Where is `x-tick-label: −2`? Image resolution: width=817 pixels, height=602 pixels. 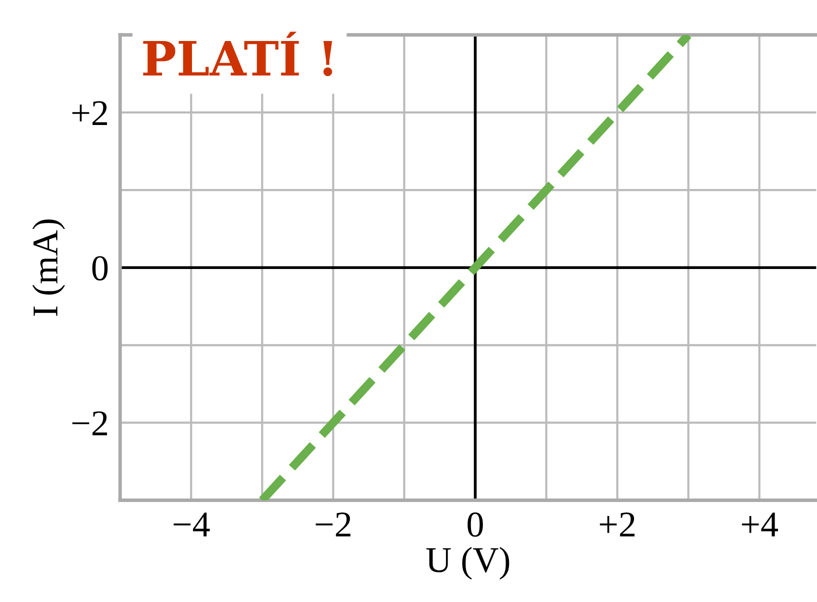
x-tick-label: −2 is located at coordinates (333, 524).